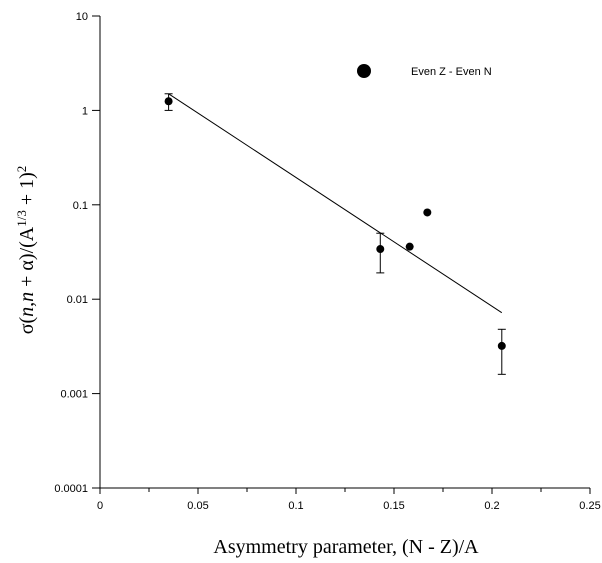  Describe the element at coordinates (295, 506) in the screenshot. I see `x-tick-label: 0.1` at that location.